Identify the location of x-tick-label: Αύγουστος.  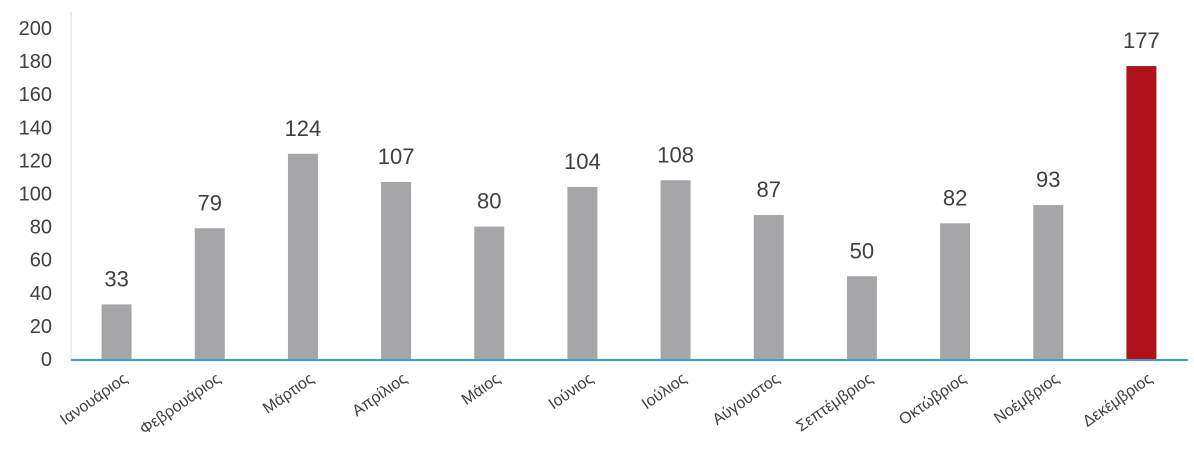
(747, 399).